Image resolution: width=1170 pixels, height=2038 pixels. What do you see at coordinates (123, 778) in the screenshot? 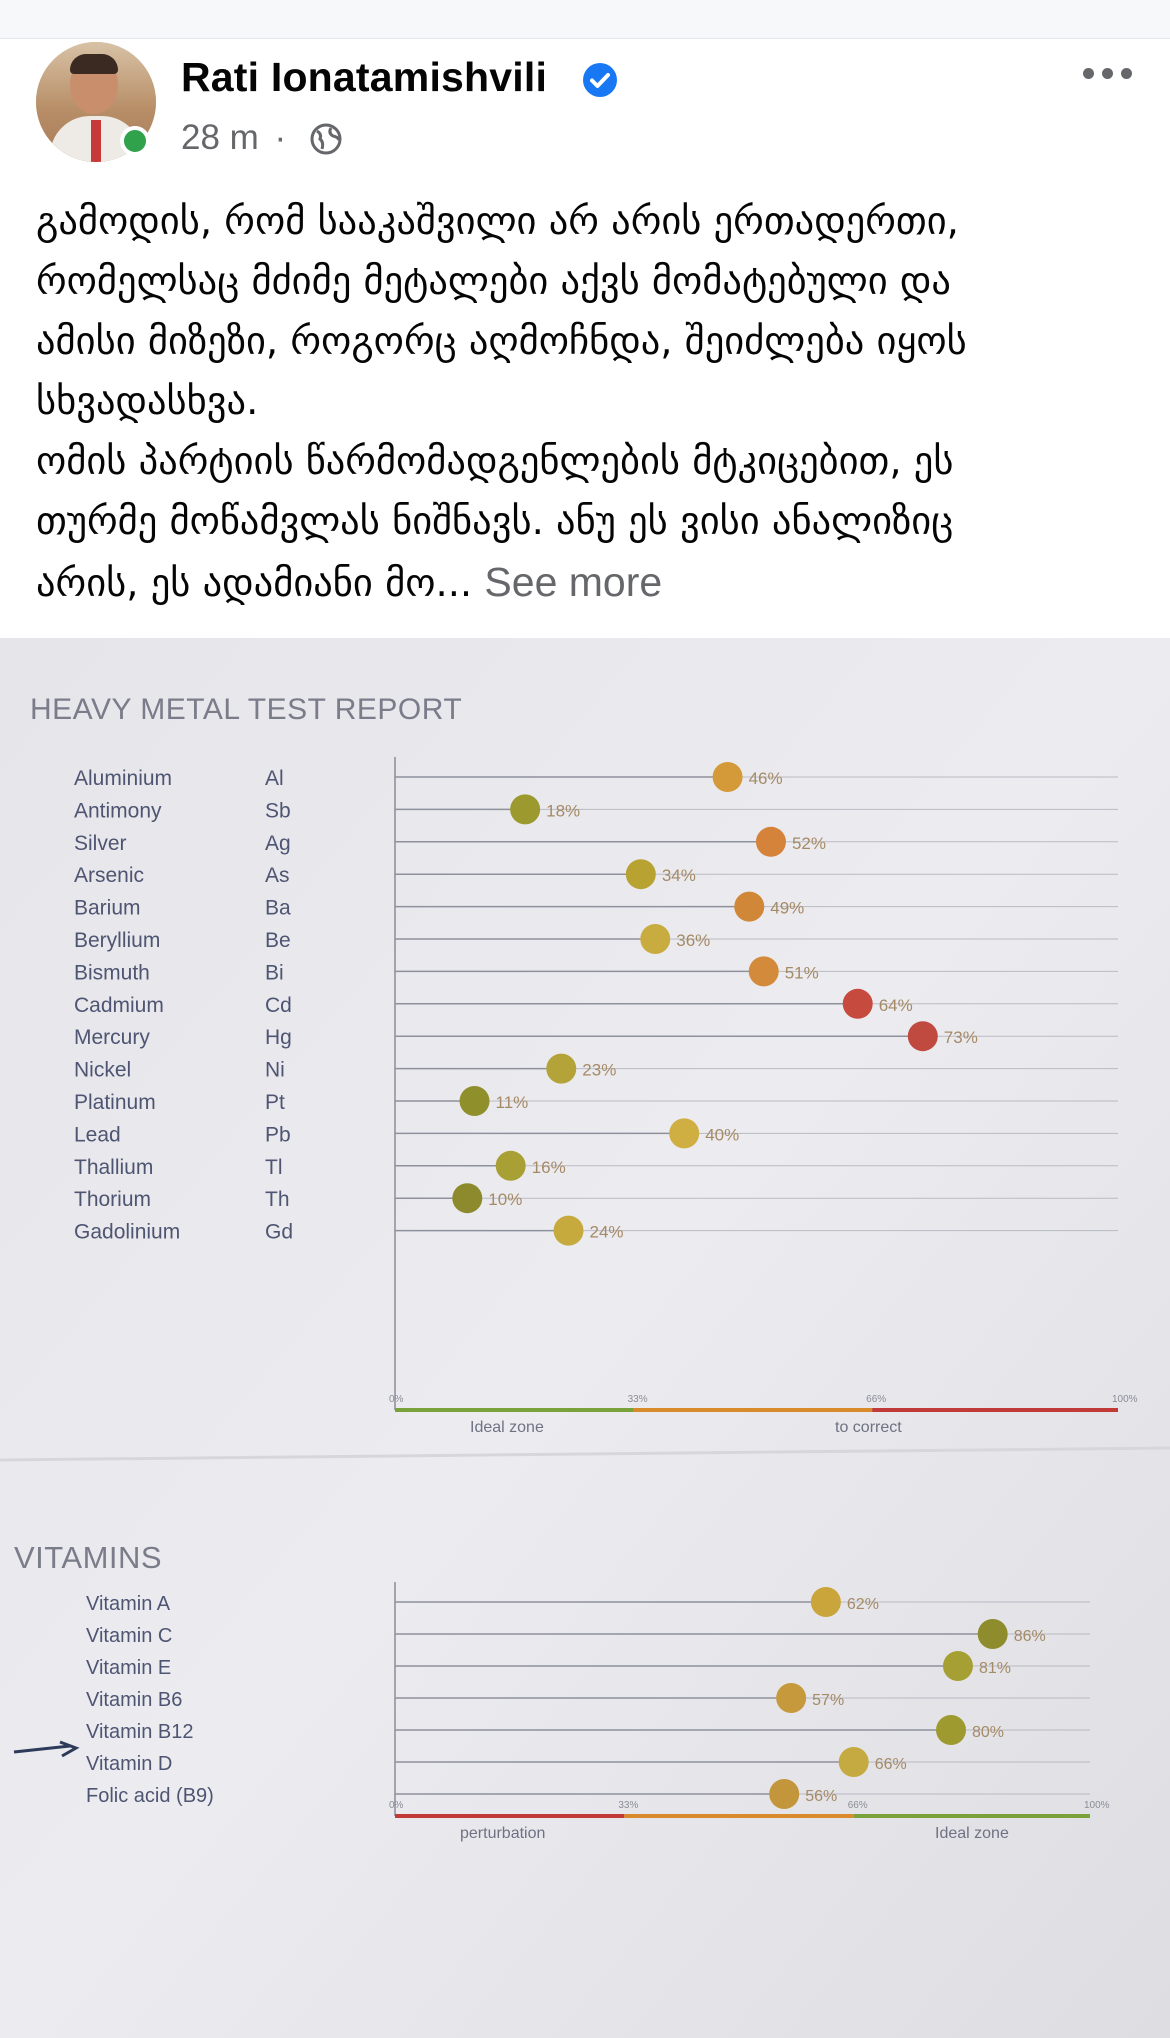
I see `category-label: Aluminium` at bounding box center [123, 778].